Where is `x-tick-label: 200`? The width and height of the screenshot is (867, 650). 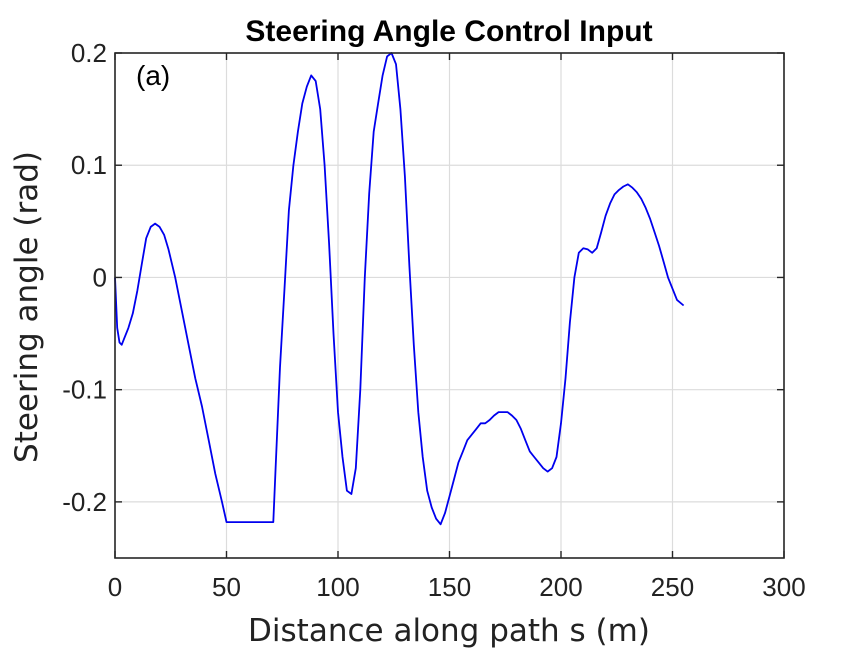 x-tick-label: 200 is located at coordinates (560, 587).